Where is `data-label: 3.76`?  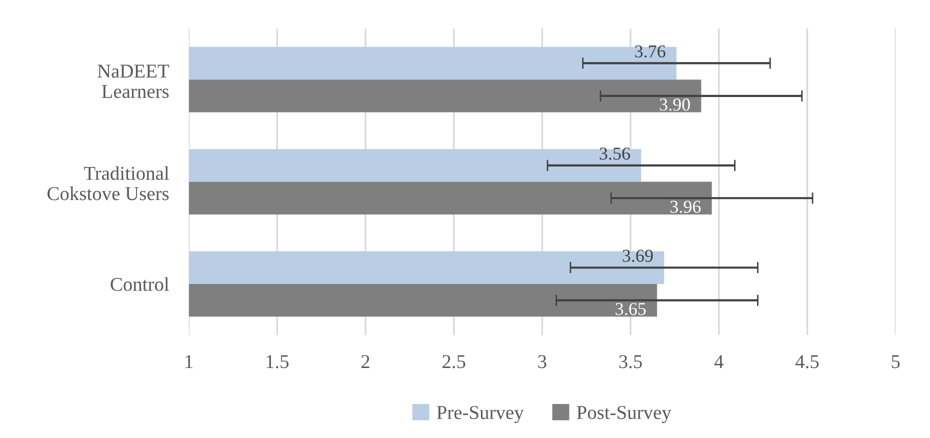 data-label: 3.76 is located at coordinates (650, 51).